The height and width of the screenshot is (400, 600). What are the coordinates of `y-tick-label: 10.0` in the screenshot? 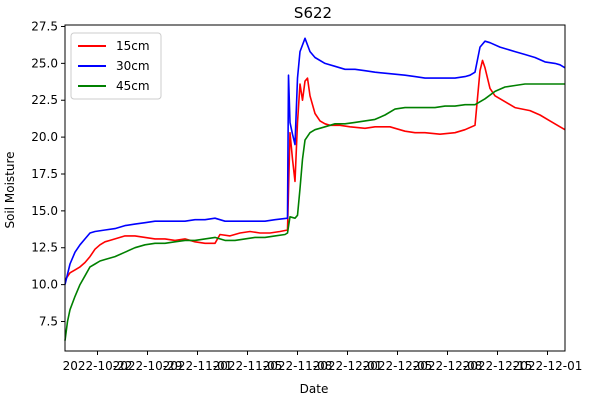 It's located at (44, 285).